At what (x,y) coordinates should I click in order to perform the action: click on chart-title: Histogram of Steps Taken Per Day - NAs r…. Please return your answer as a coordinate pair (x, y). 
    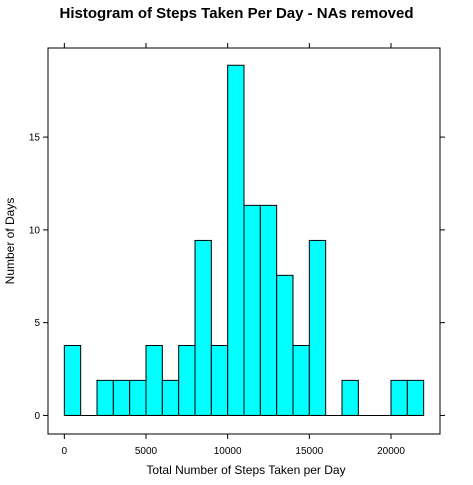
    Looking at the image, I should click on (237, 13).